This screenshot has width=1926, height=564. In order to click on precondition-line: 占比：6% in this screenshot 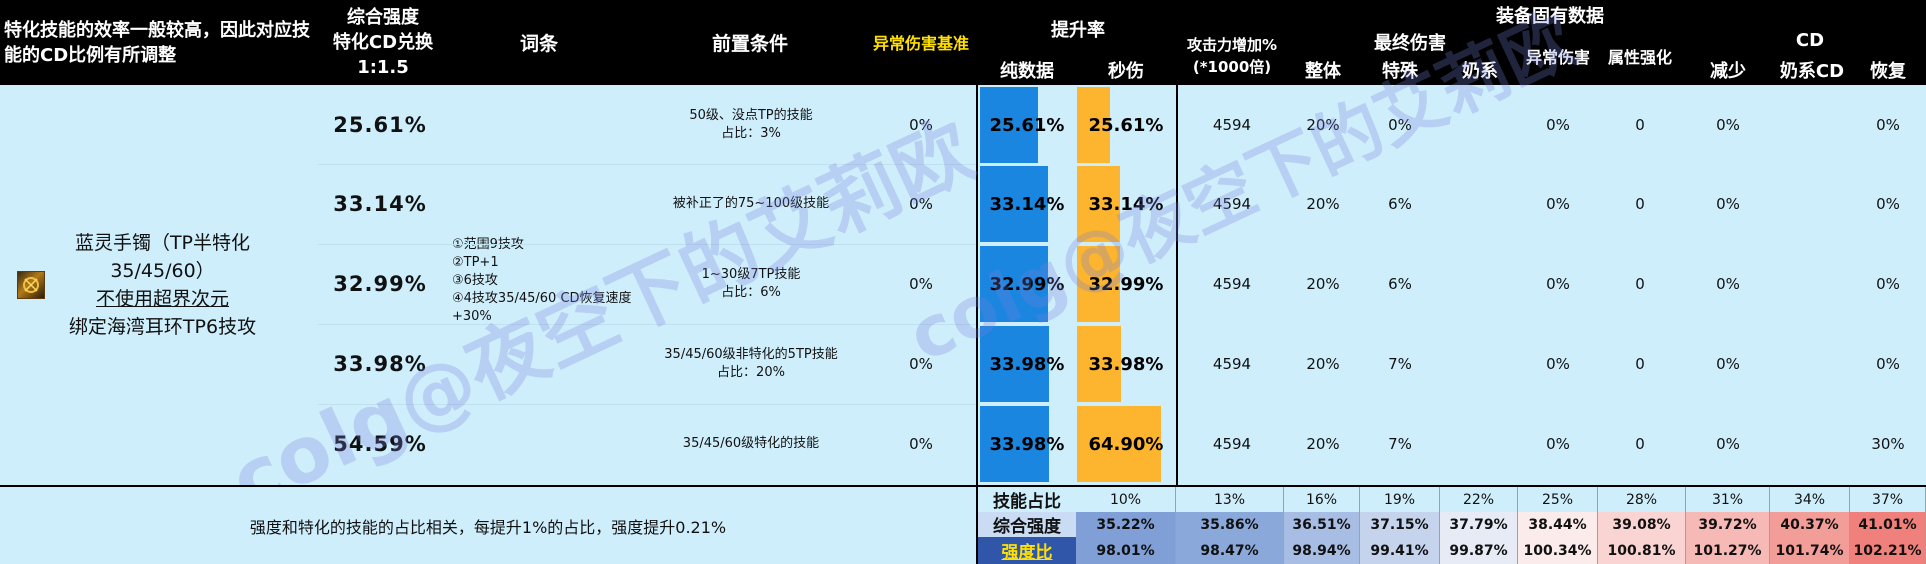, I will do `click(751, 292)`.